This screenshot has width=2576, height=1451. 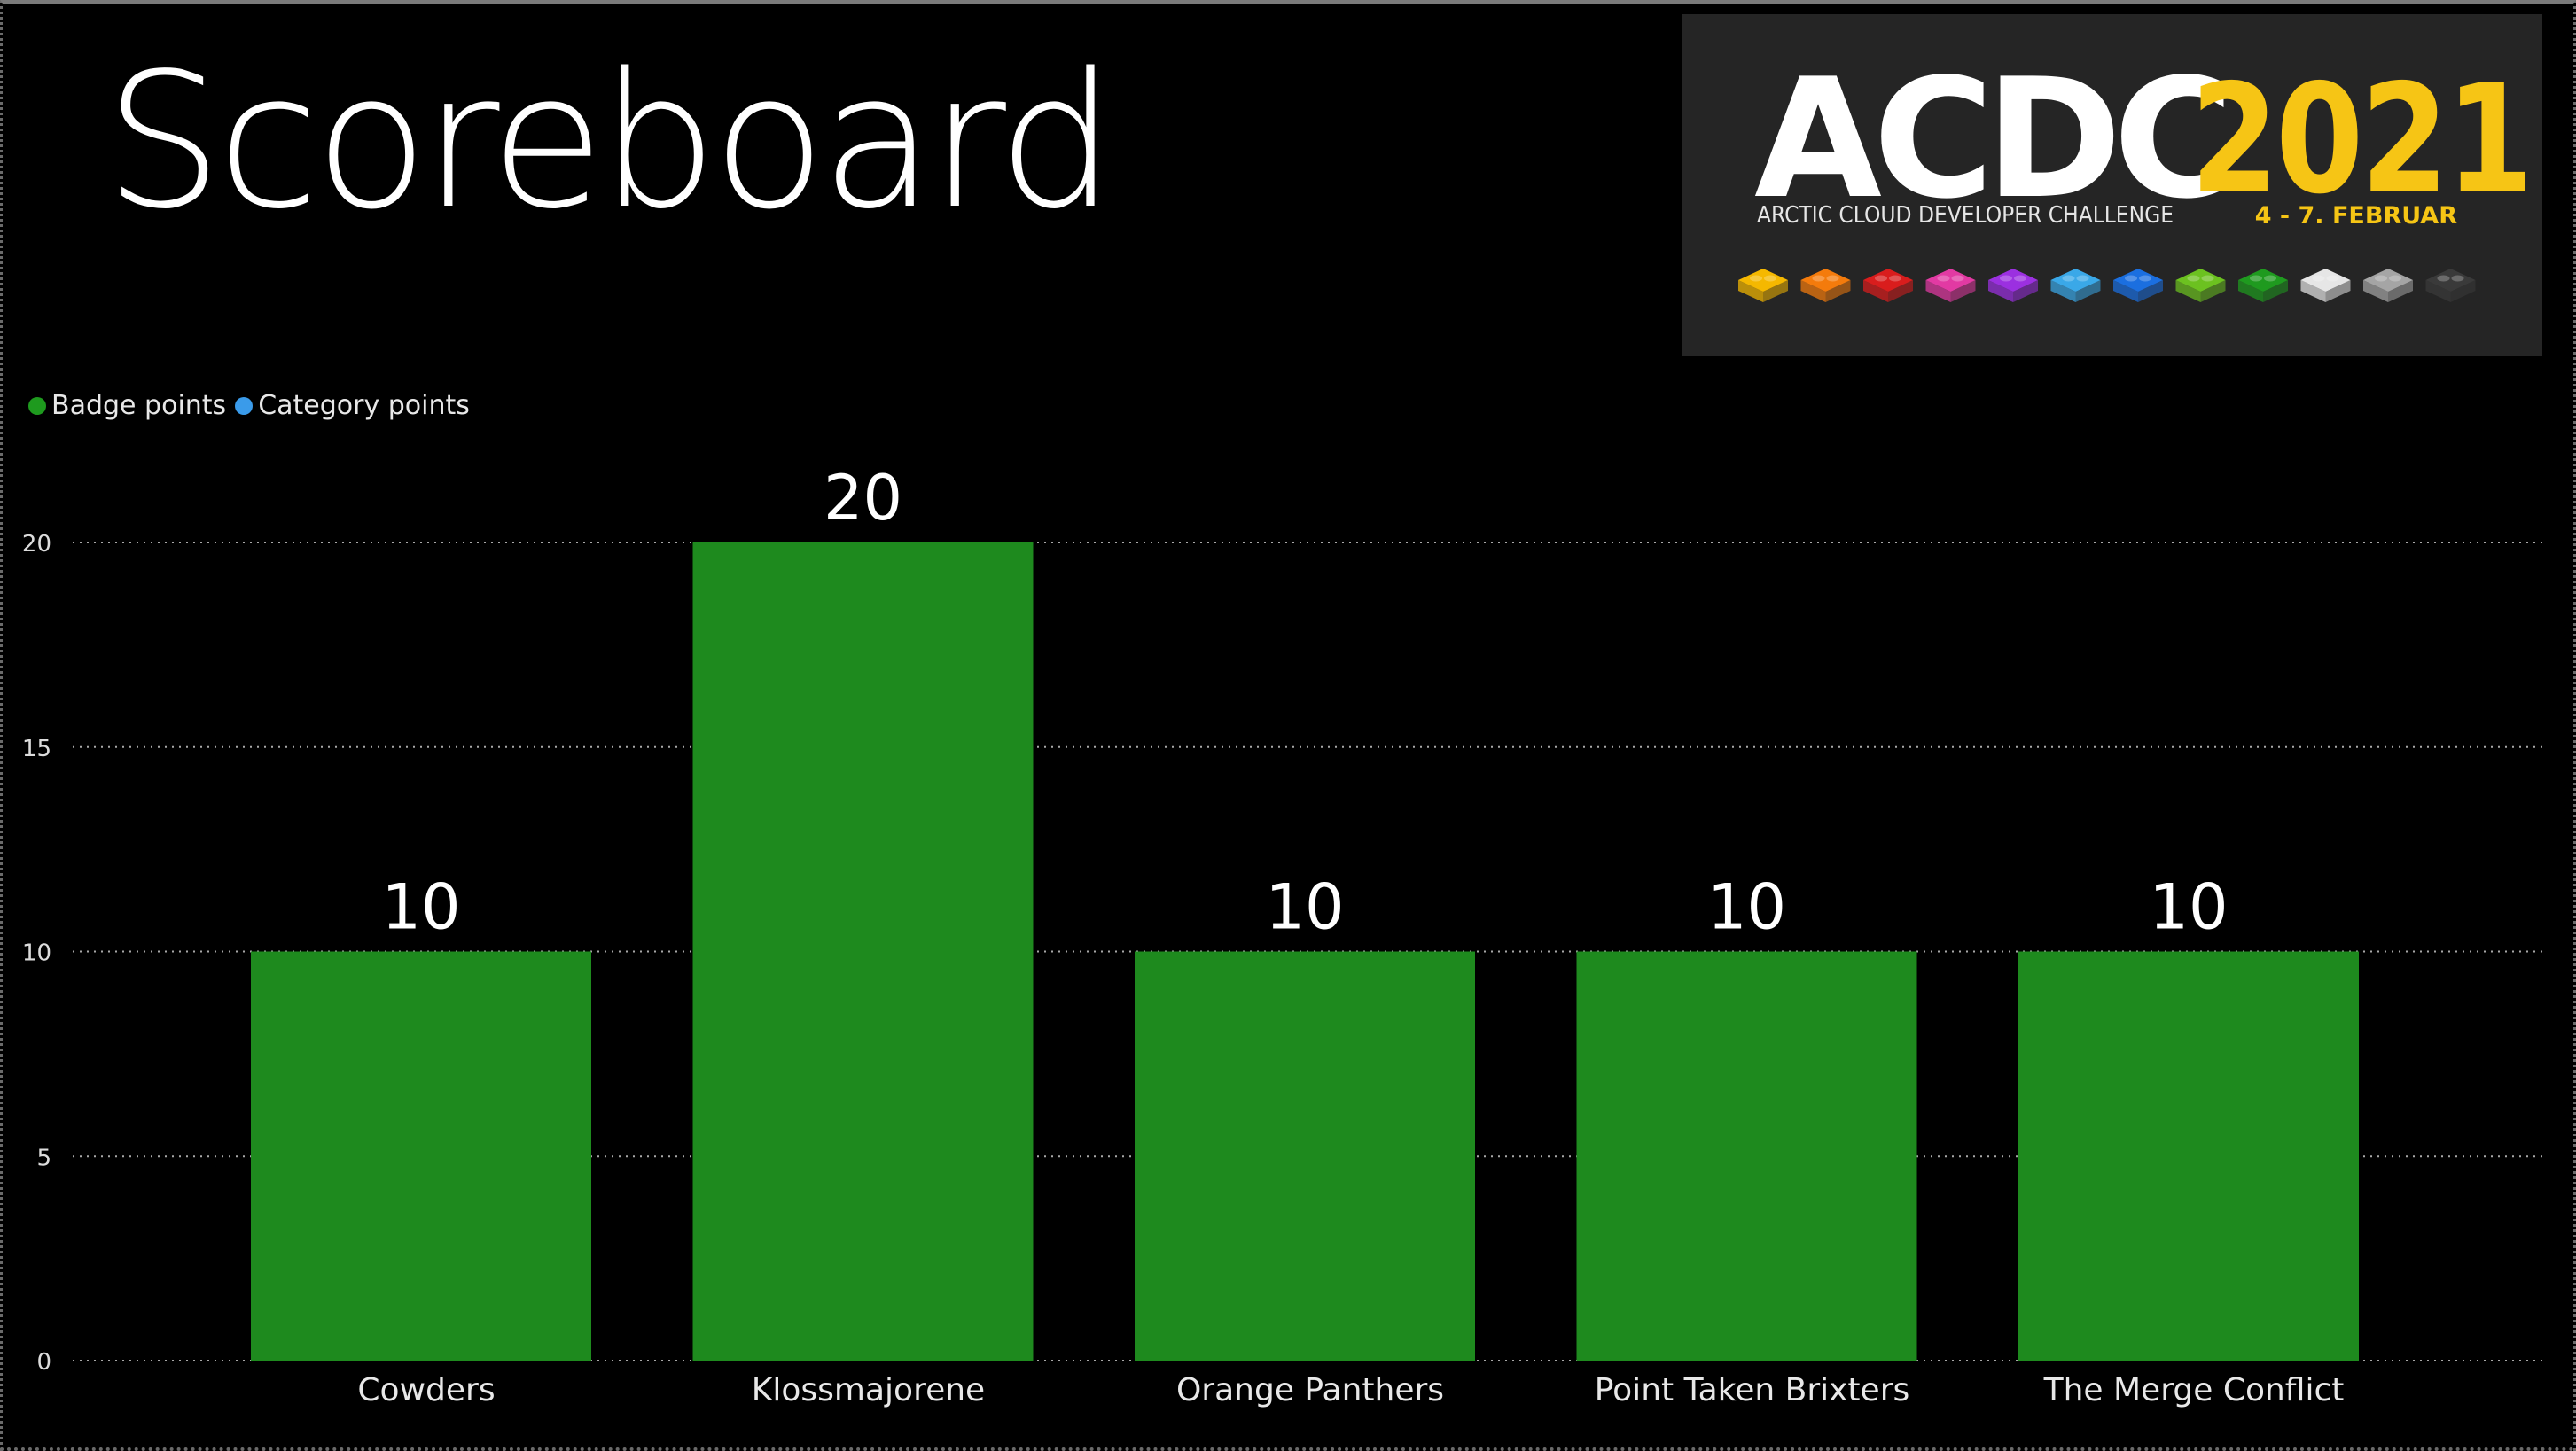 I want to click on y-tick-label: 15, so click(x=36, y=749).